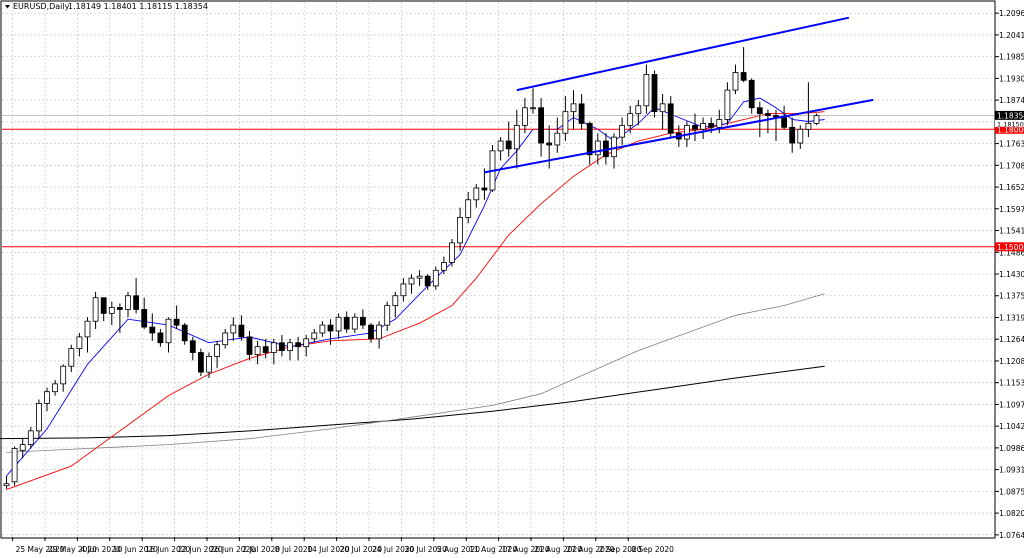  I want to click on price-tags: 1.18000 1.15000 1.183541.18150, so click(1009, 181).